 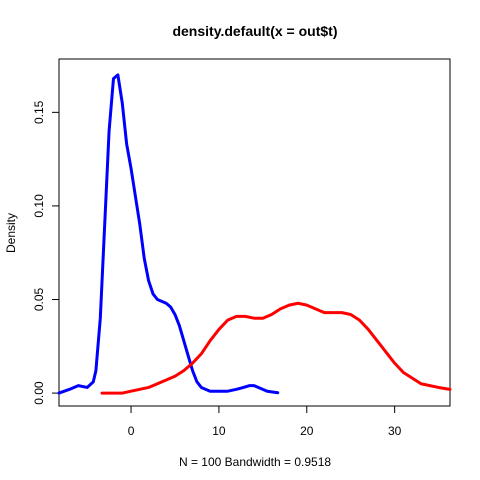 I want to click on x-tick-label: 20, so click(x=307, y=431).